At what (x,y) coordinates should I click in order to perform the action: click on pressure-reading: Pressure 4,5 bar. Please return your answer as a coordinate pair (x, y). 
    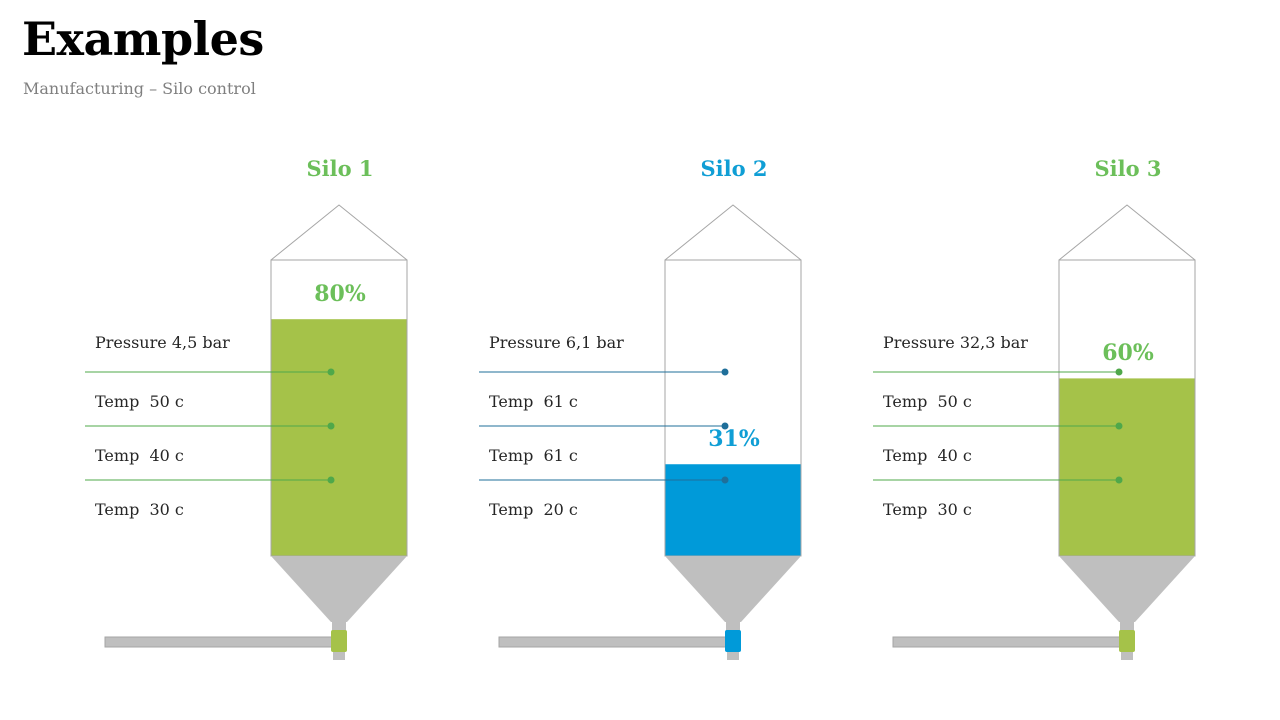
    Looking at the image, I should click on (162, 342).